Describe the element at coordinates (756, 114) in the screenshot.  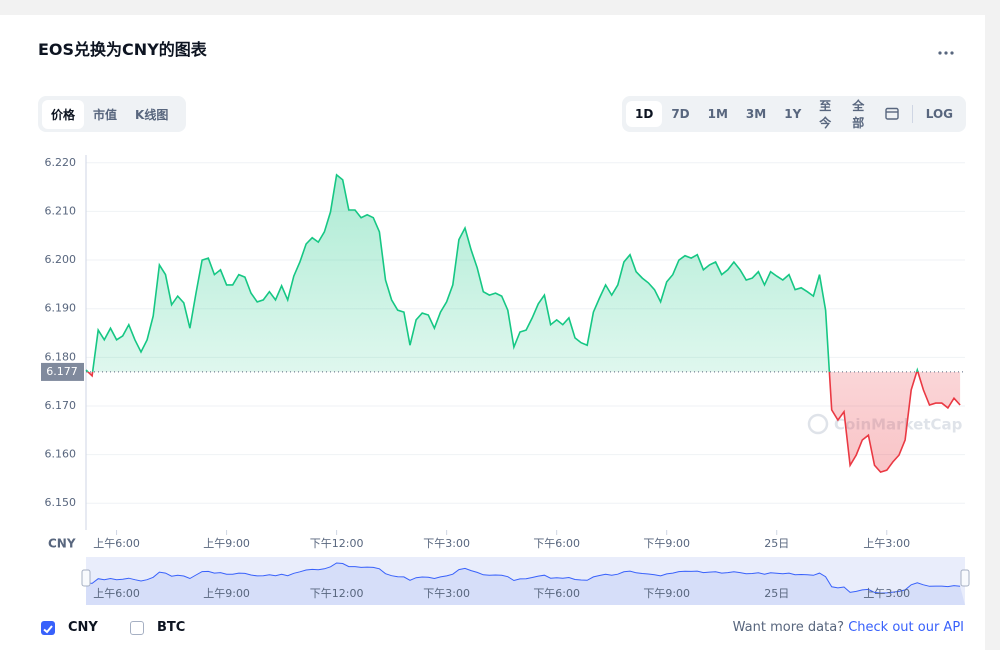
I see `range-button: 3M` at that location.